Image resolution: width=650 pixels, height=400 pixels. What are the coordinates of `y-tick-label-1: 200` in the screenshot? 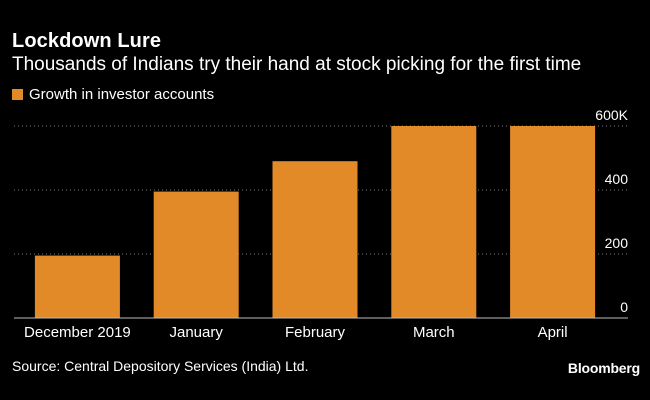 It's located at (617, 243).